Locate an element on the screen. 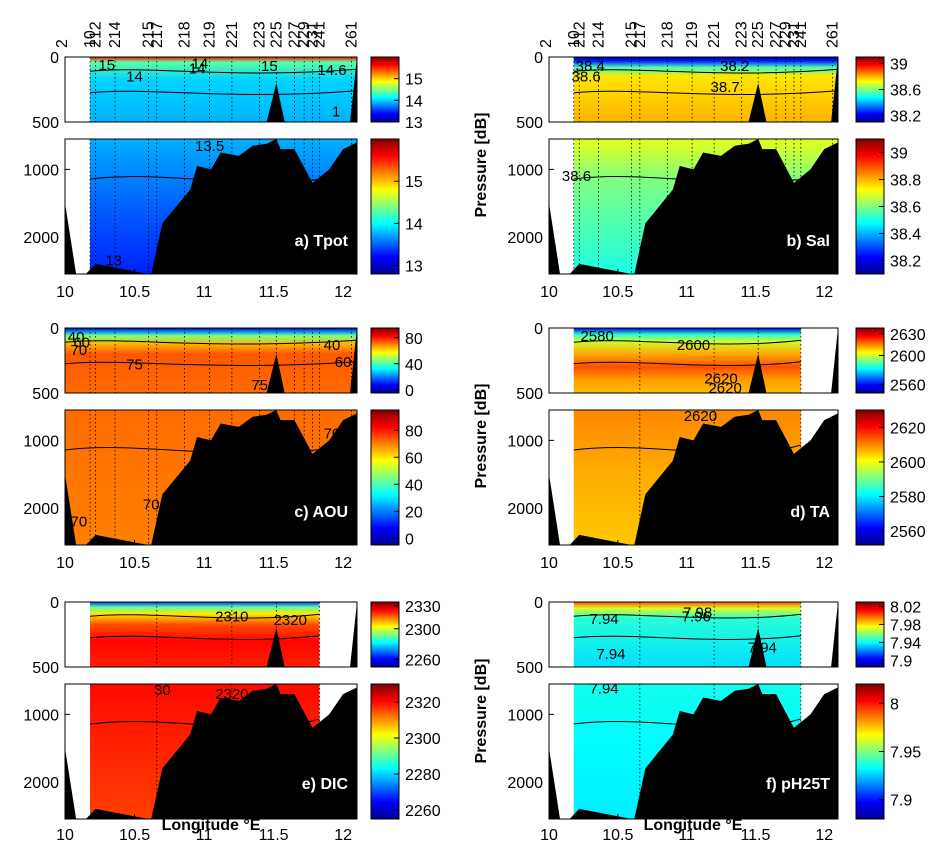  panel-b-top-frame is located at coordinates (693, 89).